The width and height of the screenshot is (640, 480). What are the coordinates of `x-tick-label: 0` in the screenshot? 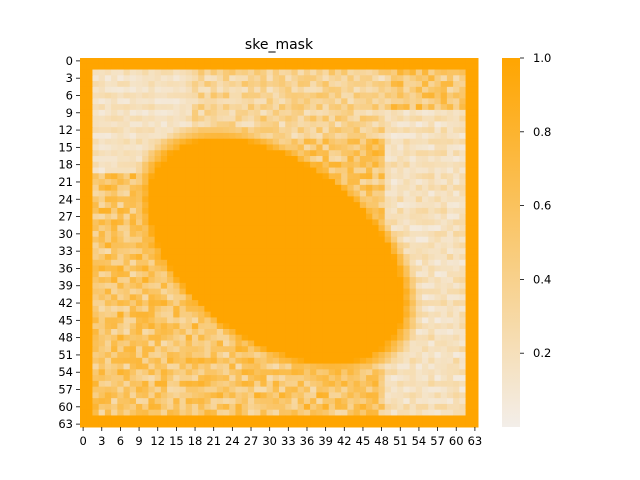 It's located at (82, 441).